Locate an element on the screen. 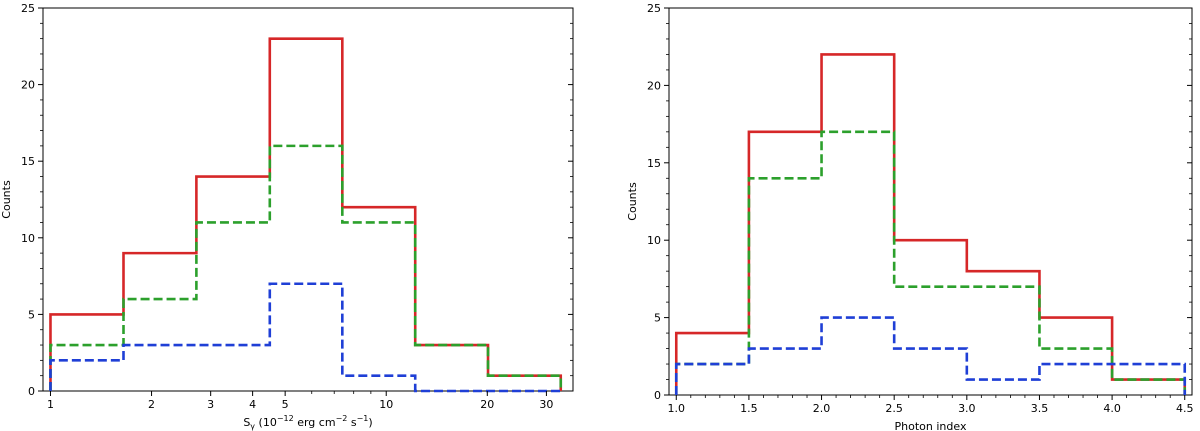 The width and height of the screenshot is (1200, 431). x-tick-label: 1.0 is located at coordinates (677, 408).